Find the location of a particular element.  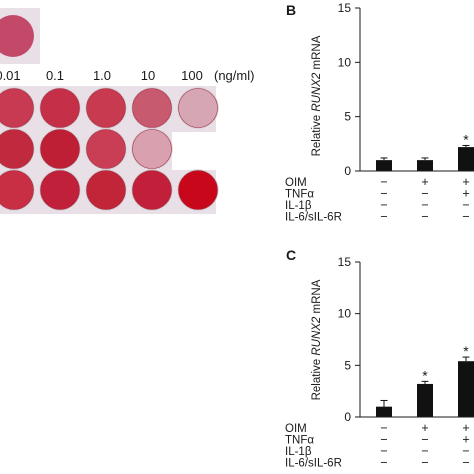

wells-group is located at coordinates (109, 149).